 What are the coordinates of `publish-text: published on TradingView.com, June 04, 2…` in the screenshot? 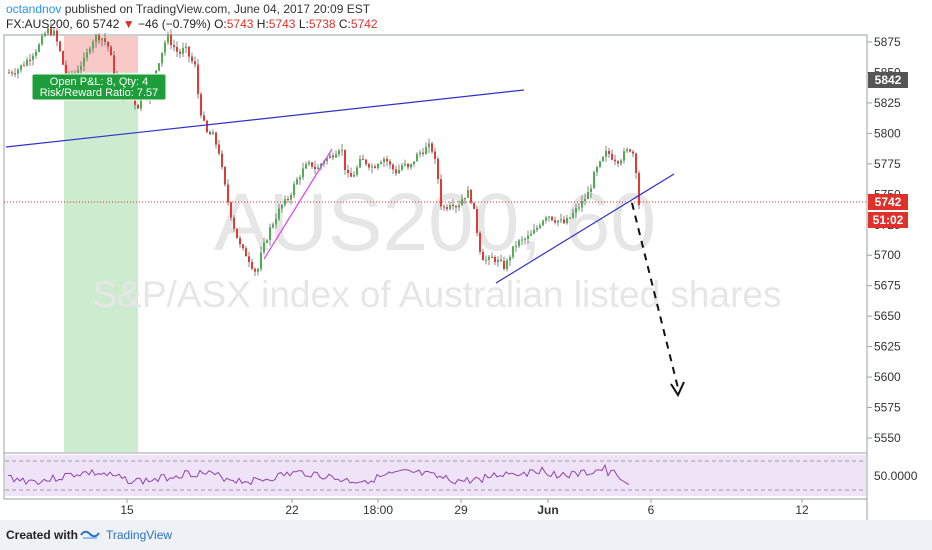 It's located at (217, 9).